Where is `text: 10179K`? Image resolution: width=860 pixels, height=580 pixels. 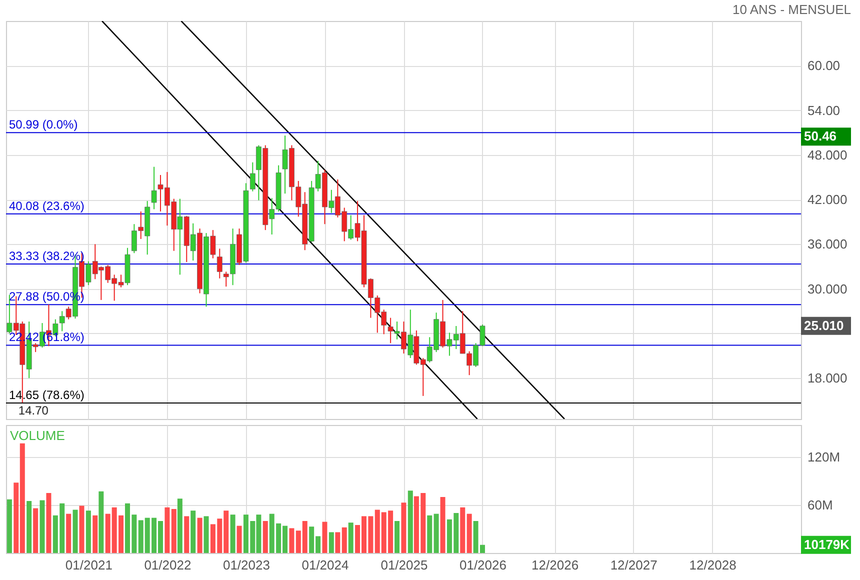 text: 10179K is located at coordinates (827, 544).